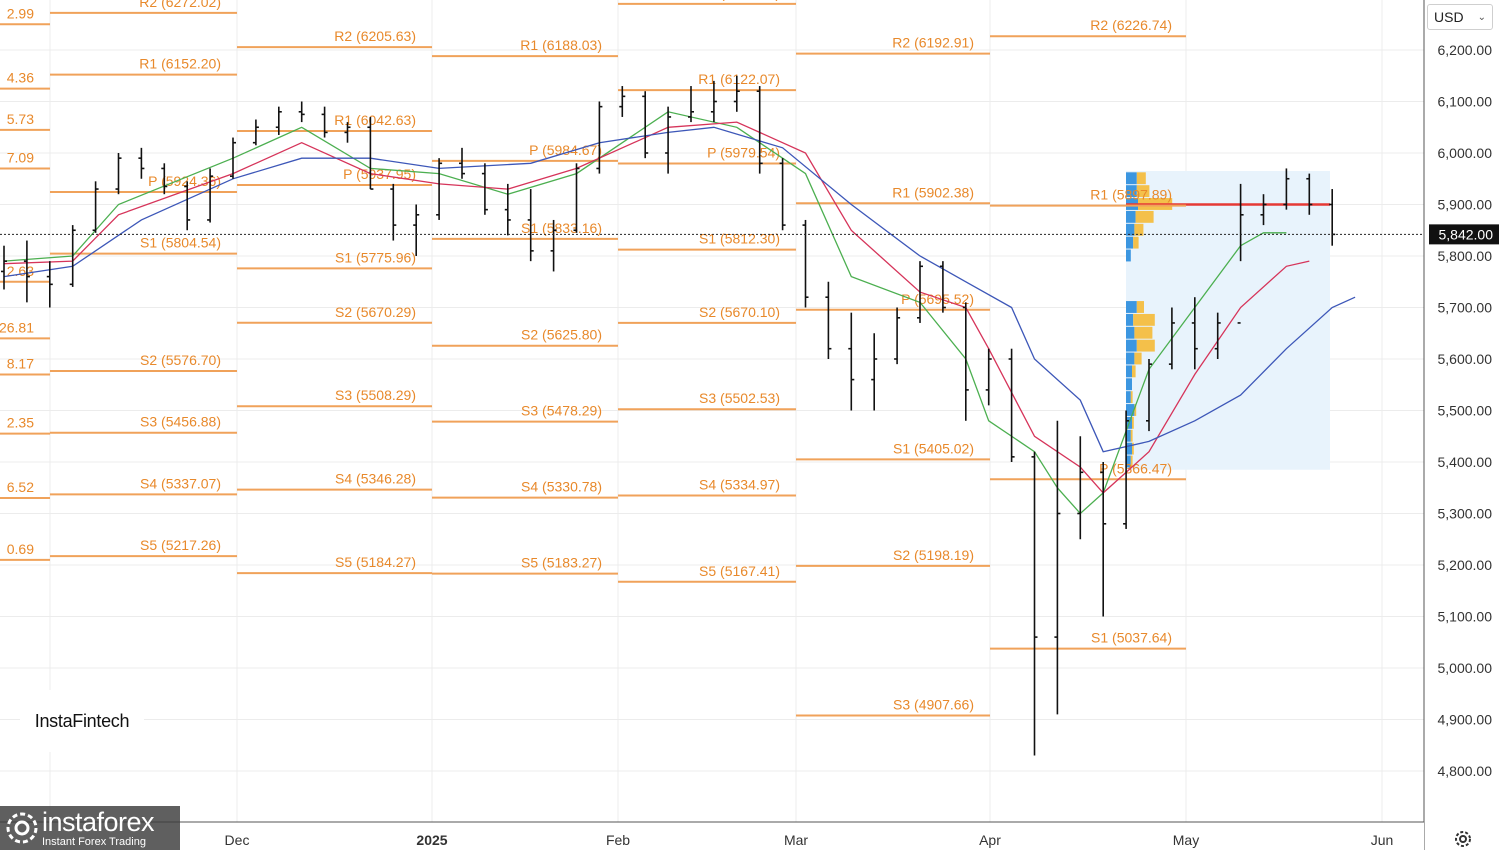 The image size is (1500, 850). Describe the element at coordinates (1465, 50) in the screenshot. I see `price-axis-tick-label: 6,200.00` at that location.